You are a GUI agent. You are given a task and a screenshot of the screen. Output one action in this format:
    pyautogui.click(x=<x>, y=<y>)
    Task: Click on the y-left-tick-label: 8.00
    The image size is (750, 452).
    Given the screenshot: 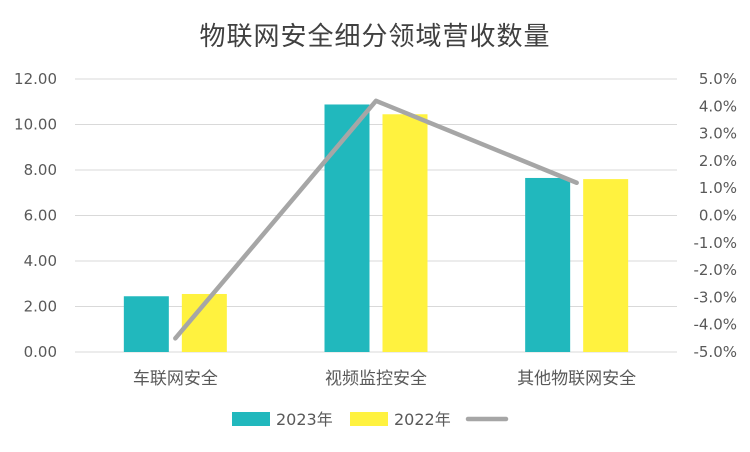 What is the action you would take?
    pyautogui.click(x=40, y=170)
    